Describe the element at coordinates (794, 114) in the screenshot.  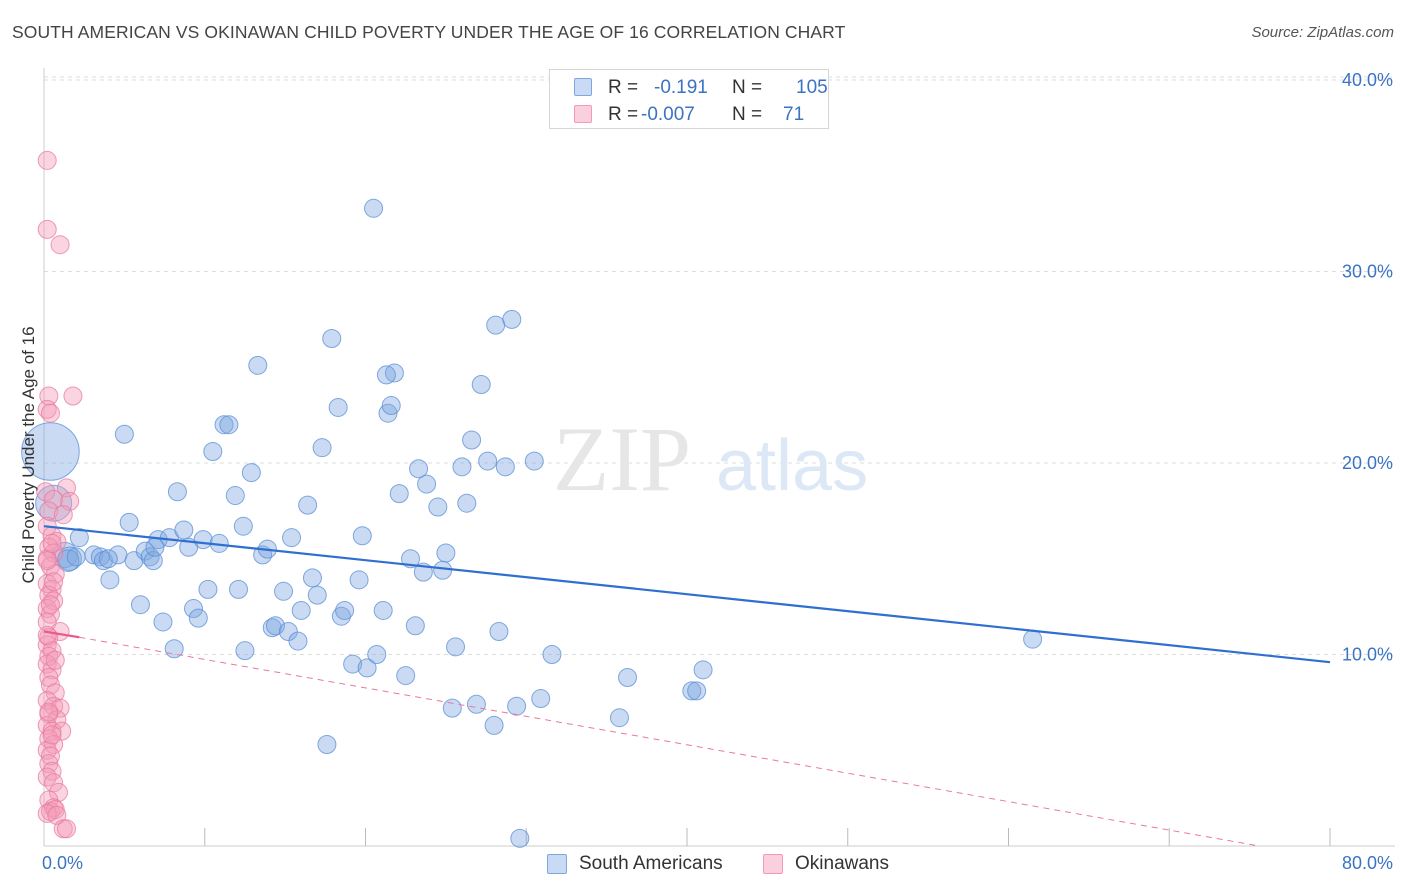
I see `legend-n-value: 71` at that location.